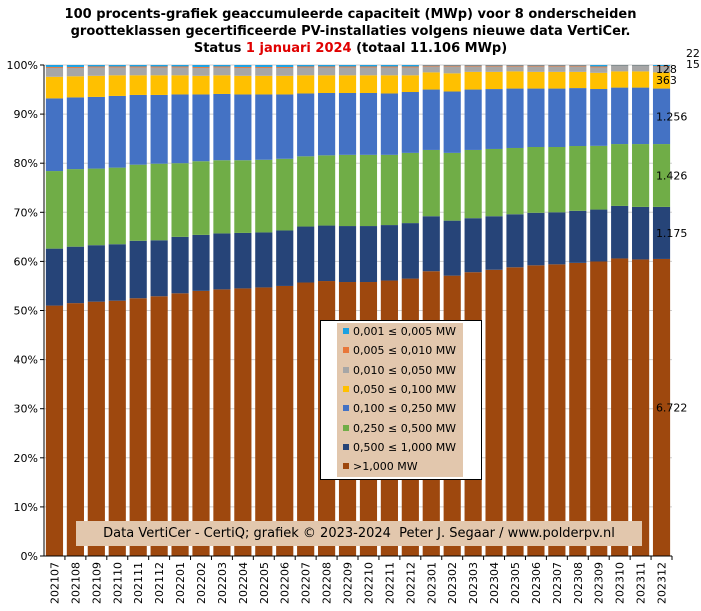  Describe the element at coordinates (96, 583) in the screenshot. I see `x-tick-label: 202109` at that location.